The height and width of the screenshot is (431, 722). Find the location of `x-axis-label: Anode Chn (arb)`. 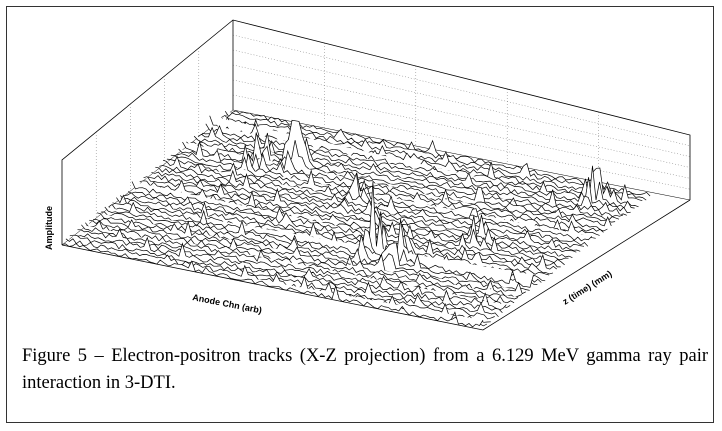

x-axis-label: Anode Chn (arb) is located at coordinates (227, 303).